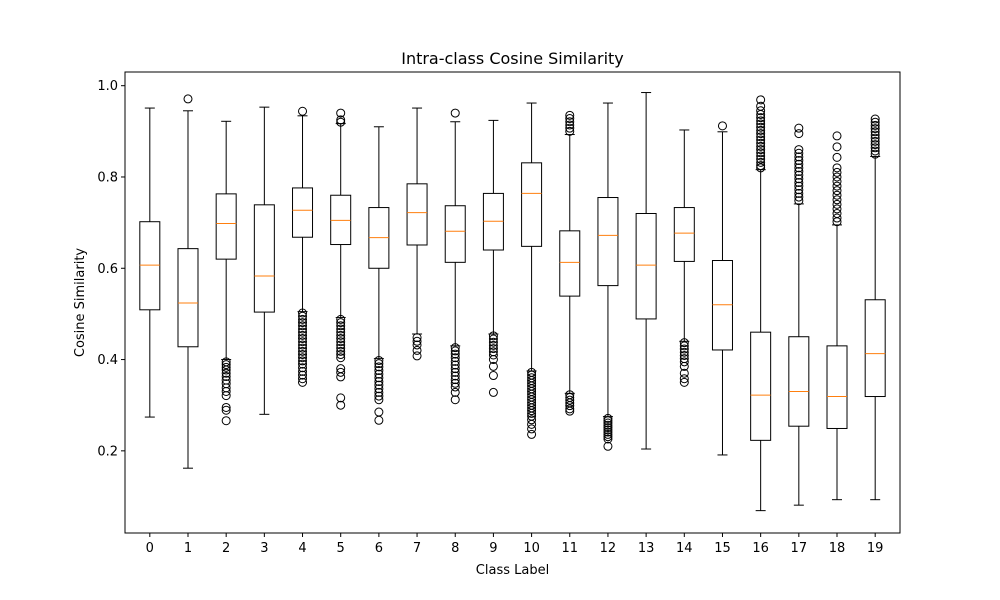  What do you see at coordinates (531, 548) in the screenshot?
I see `x-tick-label: 10` at bounding box center [531, 548].